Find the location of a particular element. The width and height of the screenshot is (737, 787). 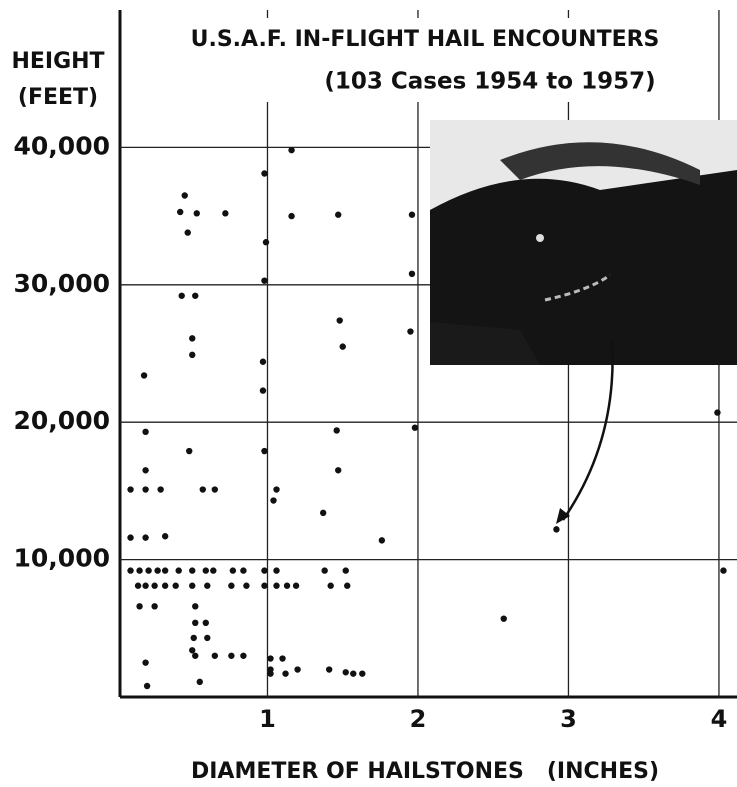

x-tick-label: 1 is located at coordinates (267, 719).